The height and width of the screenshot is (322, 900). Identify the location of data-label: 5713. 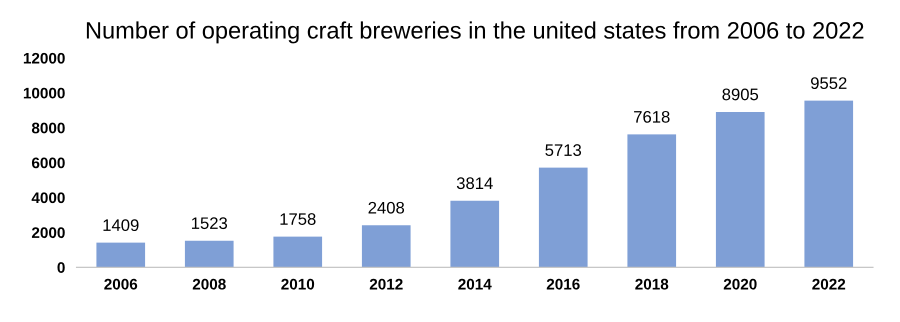
(563, 150).